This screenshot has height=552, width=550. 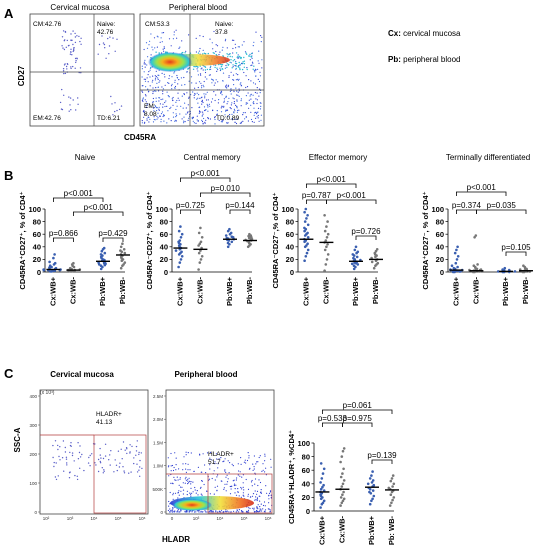 I want to click on p-value-label: p=0.374, so click(x=467, y=205).